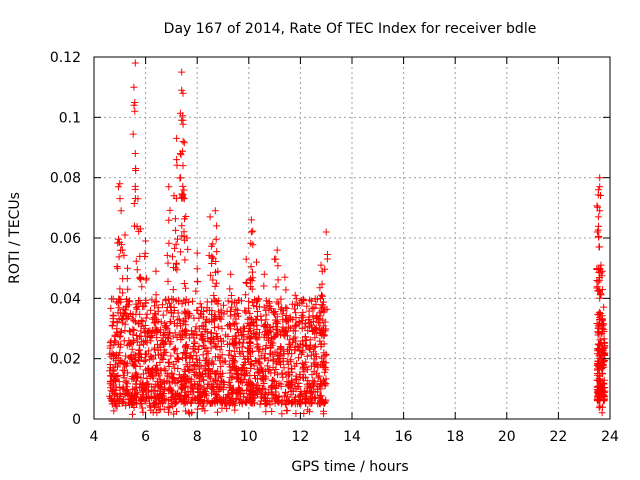 This screenshot has width=640, height=480. What do you see at coordinates (65, 360) in the screenshot?
I see `y-tick-label: 0.02` at bounding box center [65, 360].